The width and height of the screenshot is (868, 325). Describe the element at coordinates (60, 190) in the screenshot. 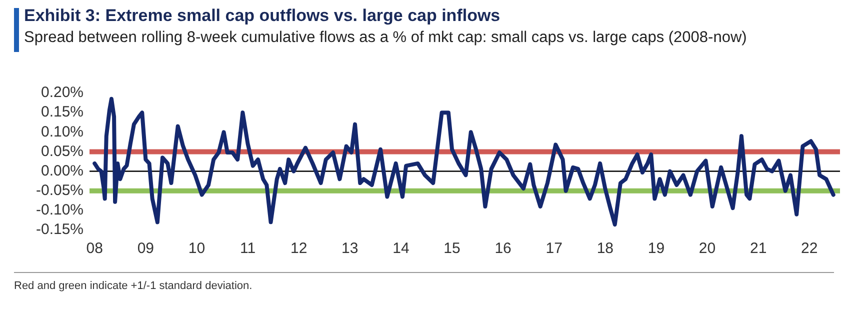

I see `y-tick-label: -0.05%` at that location.